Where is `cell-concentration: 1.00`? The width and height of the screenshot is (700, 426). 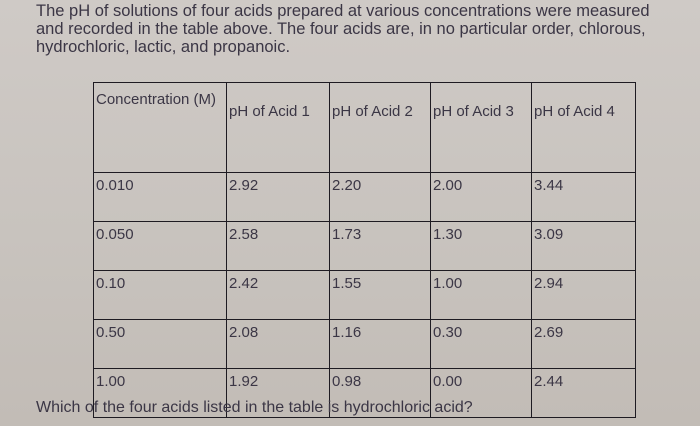 cell-concentration: 1.00 is located at coordinates (160, 393).